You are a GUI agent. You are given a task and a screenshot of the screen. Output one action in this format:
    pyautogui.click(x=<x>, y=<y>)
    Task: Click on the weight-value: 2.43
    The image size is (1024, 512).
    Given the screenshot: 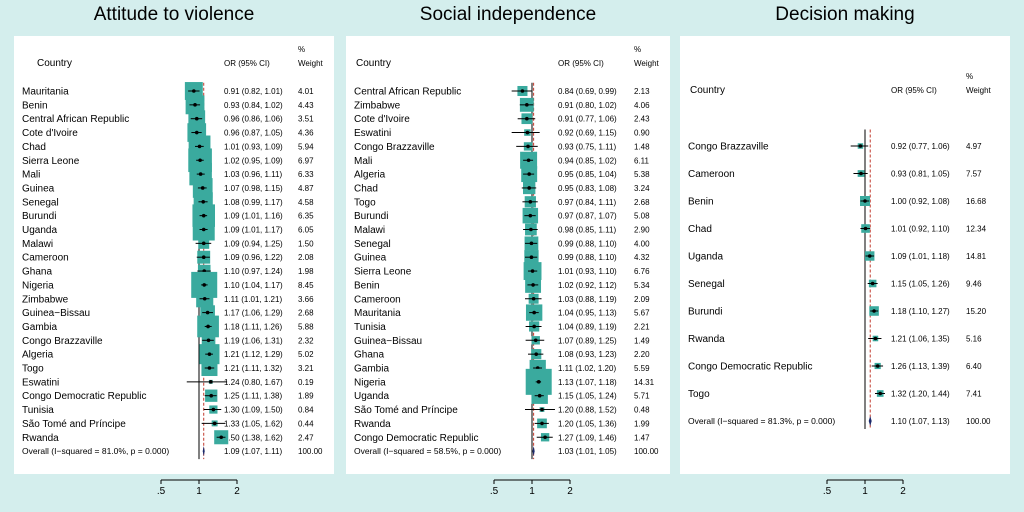 What is the action you would take?
    pyautogui.click(x=642, y=119)
    